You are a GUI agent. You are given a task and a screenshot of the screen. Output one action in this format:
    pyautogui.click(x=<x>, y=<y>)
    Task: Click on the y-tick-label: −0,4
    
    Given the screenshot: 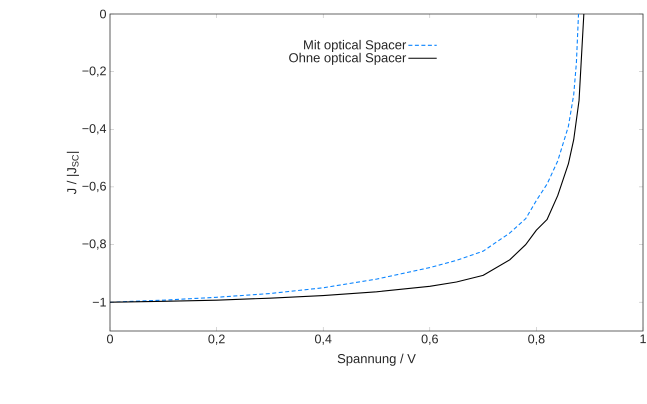 What is the action you would take?
    pyautogui.click(x=94, y=129)
    